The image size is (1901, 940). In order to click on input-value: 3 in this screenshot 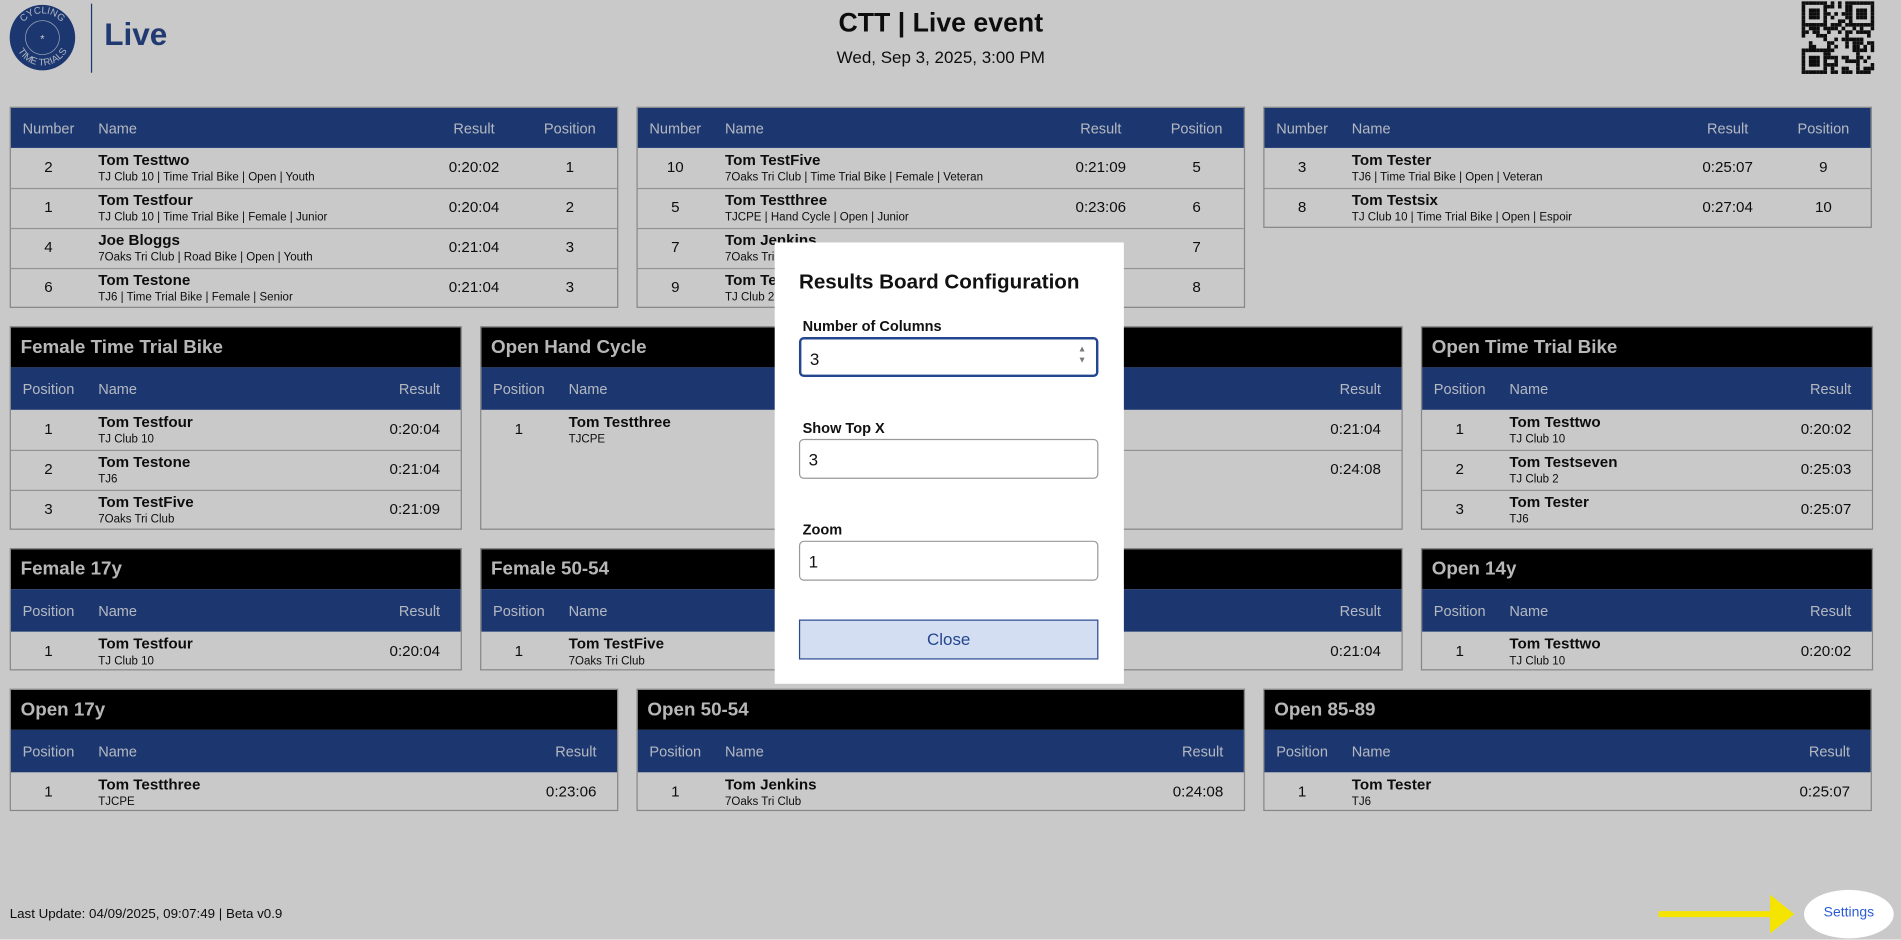, I will do `click(813, 459)`.